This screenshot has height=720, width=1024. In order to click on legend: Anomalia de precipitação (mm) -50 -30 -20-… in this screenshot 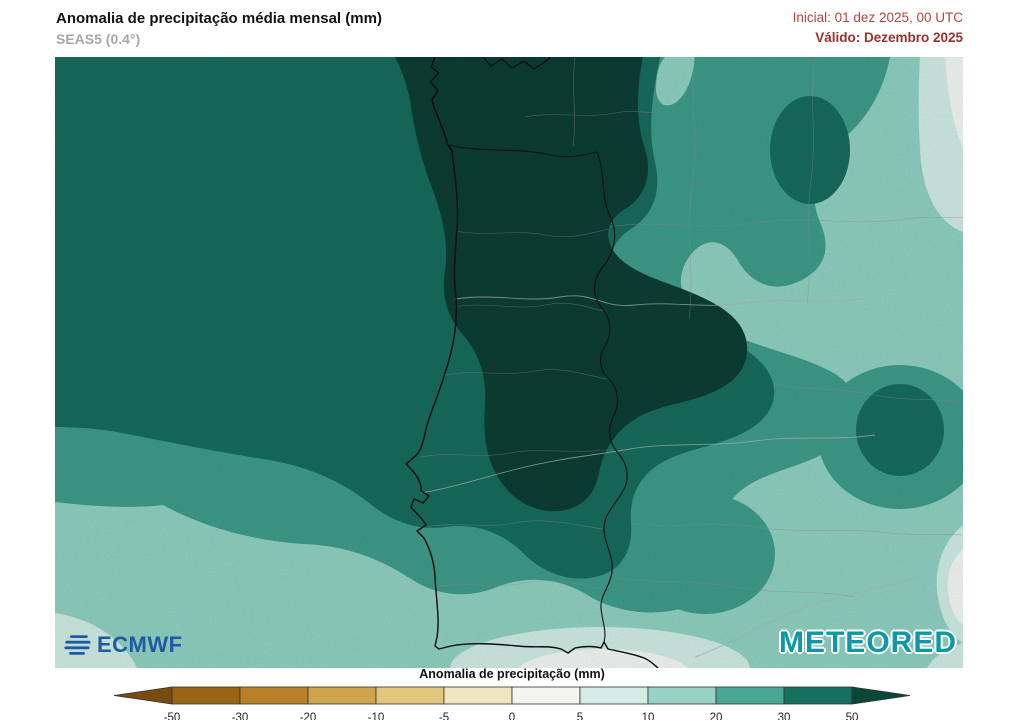, I will do `click(512, 693)`.